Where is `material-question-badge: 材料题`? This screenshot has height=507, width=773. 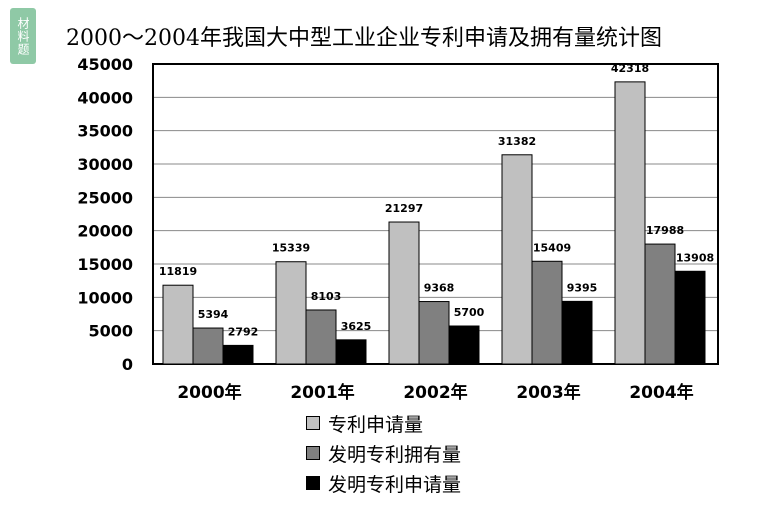 material-question-badge: 材料题 is located at coordinates (23, 36).